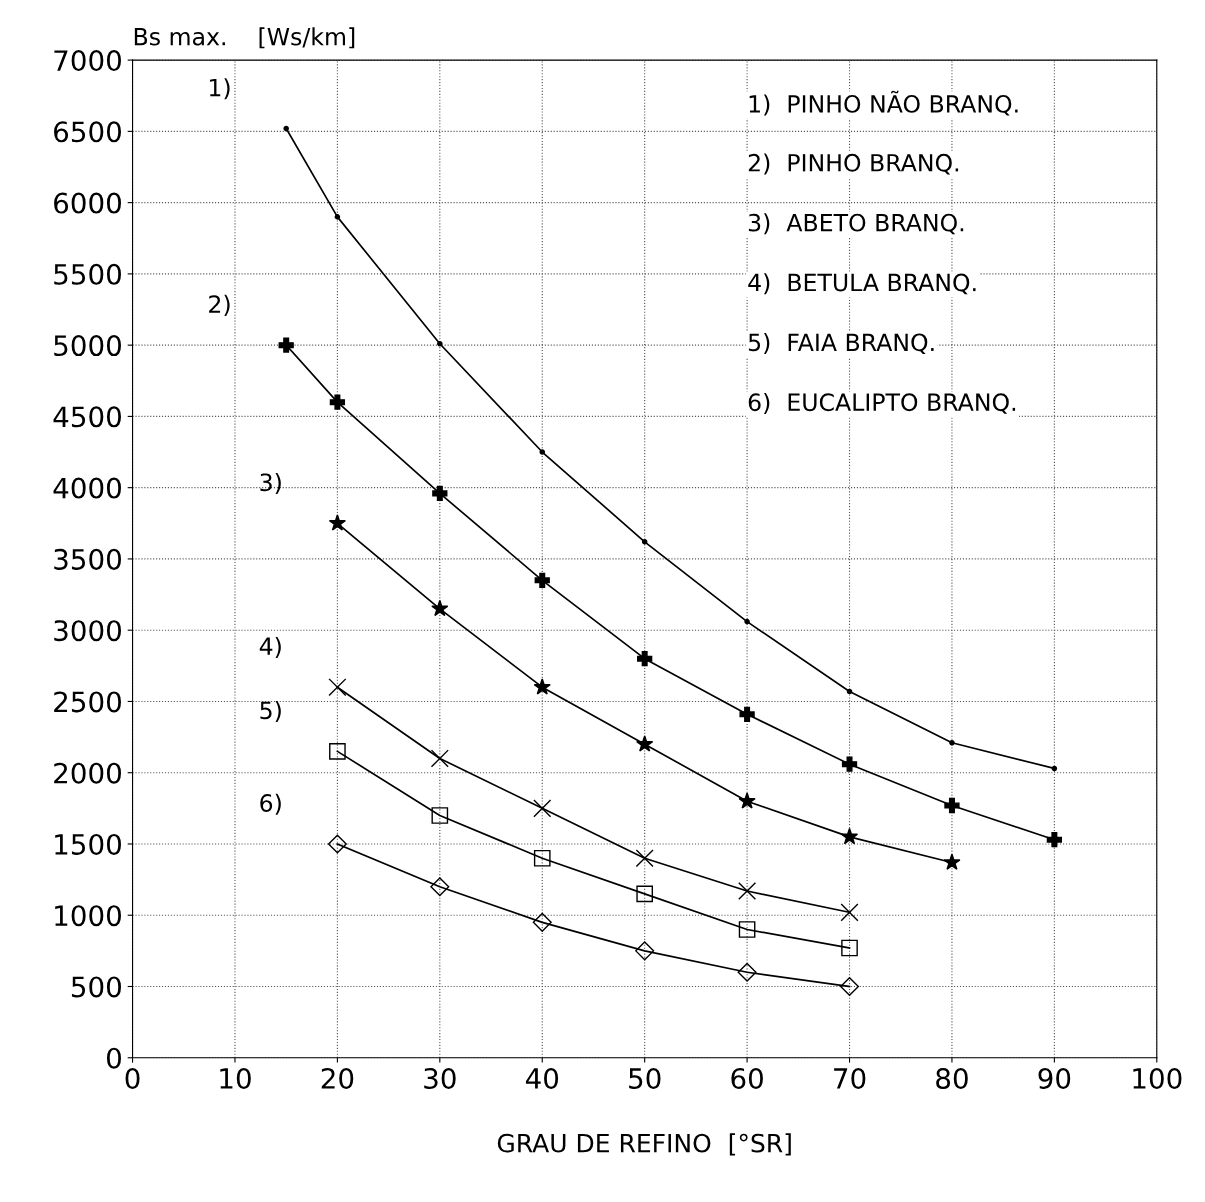 The image size is (1205, 1202). I want to click on annotation: 1), so click(220, 89).